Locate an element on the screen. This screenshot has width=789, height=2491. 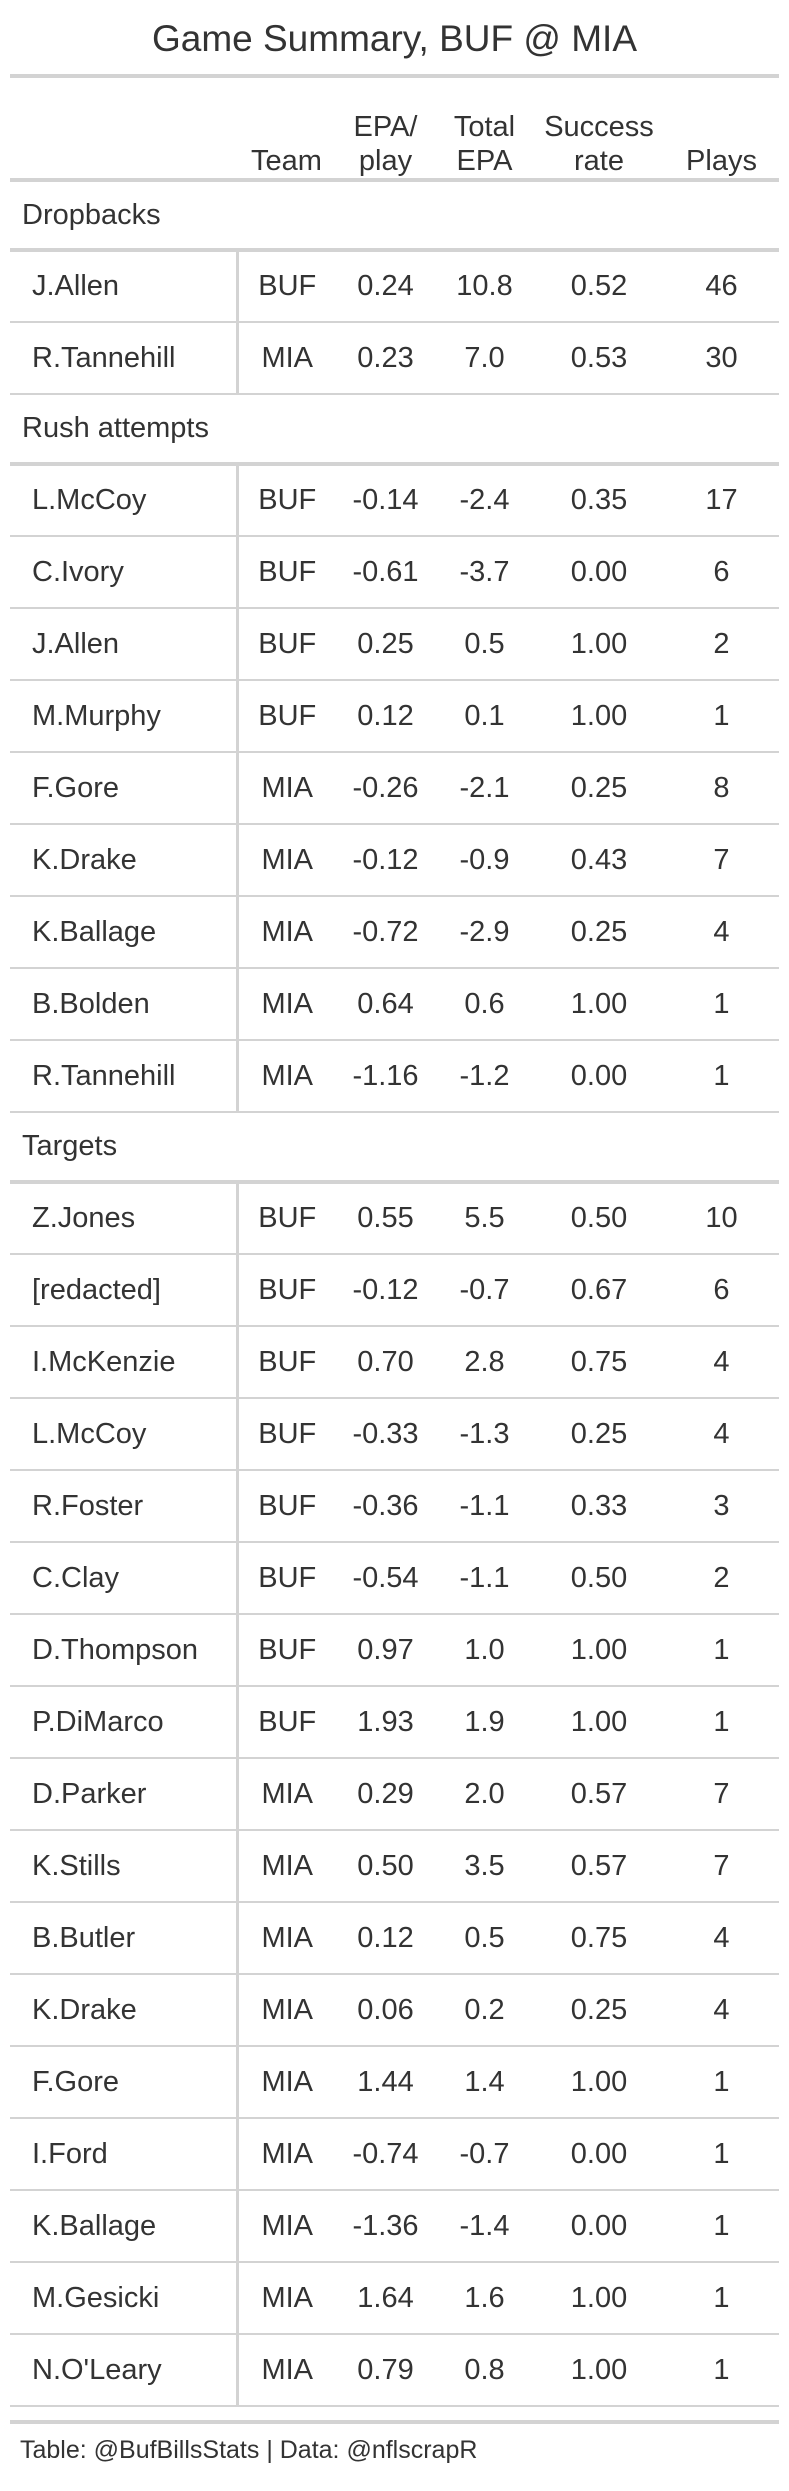
cell-name: J.Allen is located at coordinates (124, 286).